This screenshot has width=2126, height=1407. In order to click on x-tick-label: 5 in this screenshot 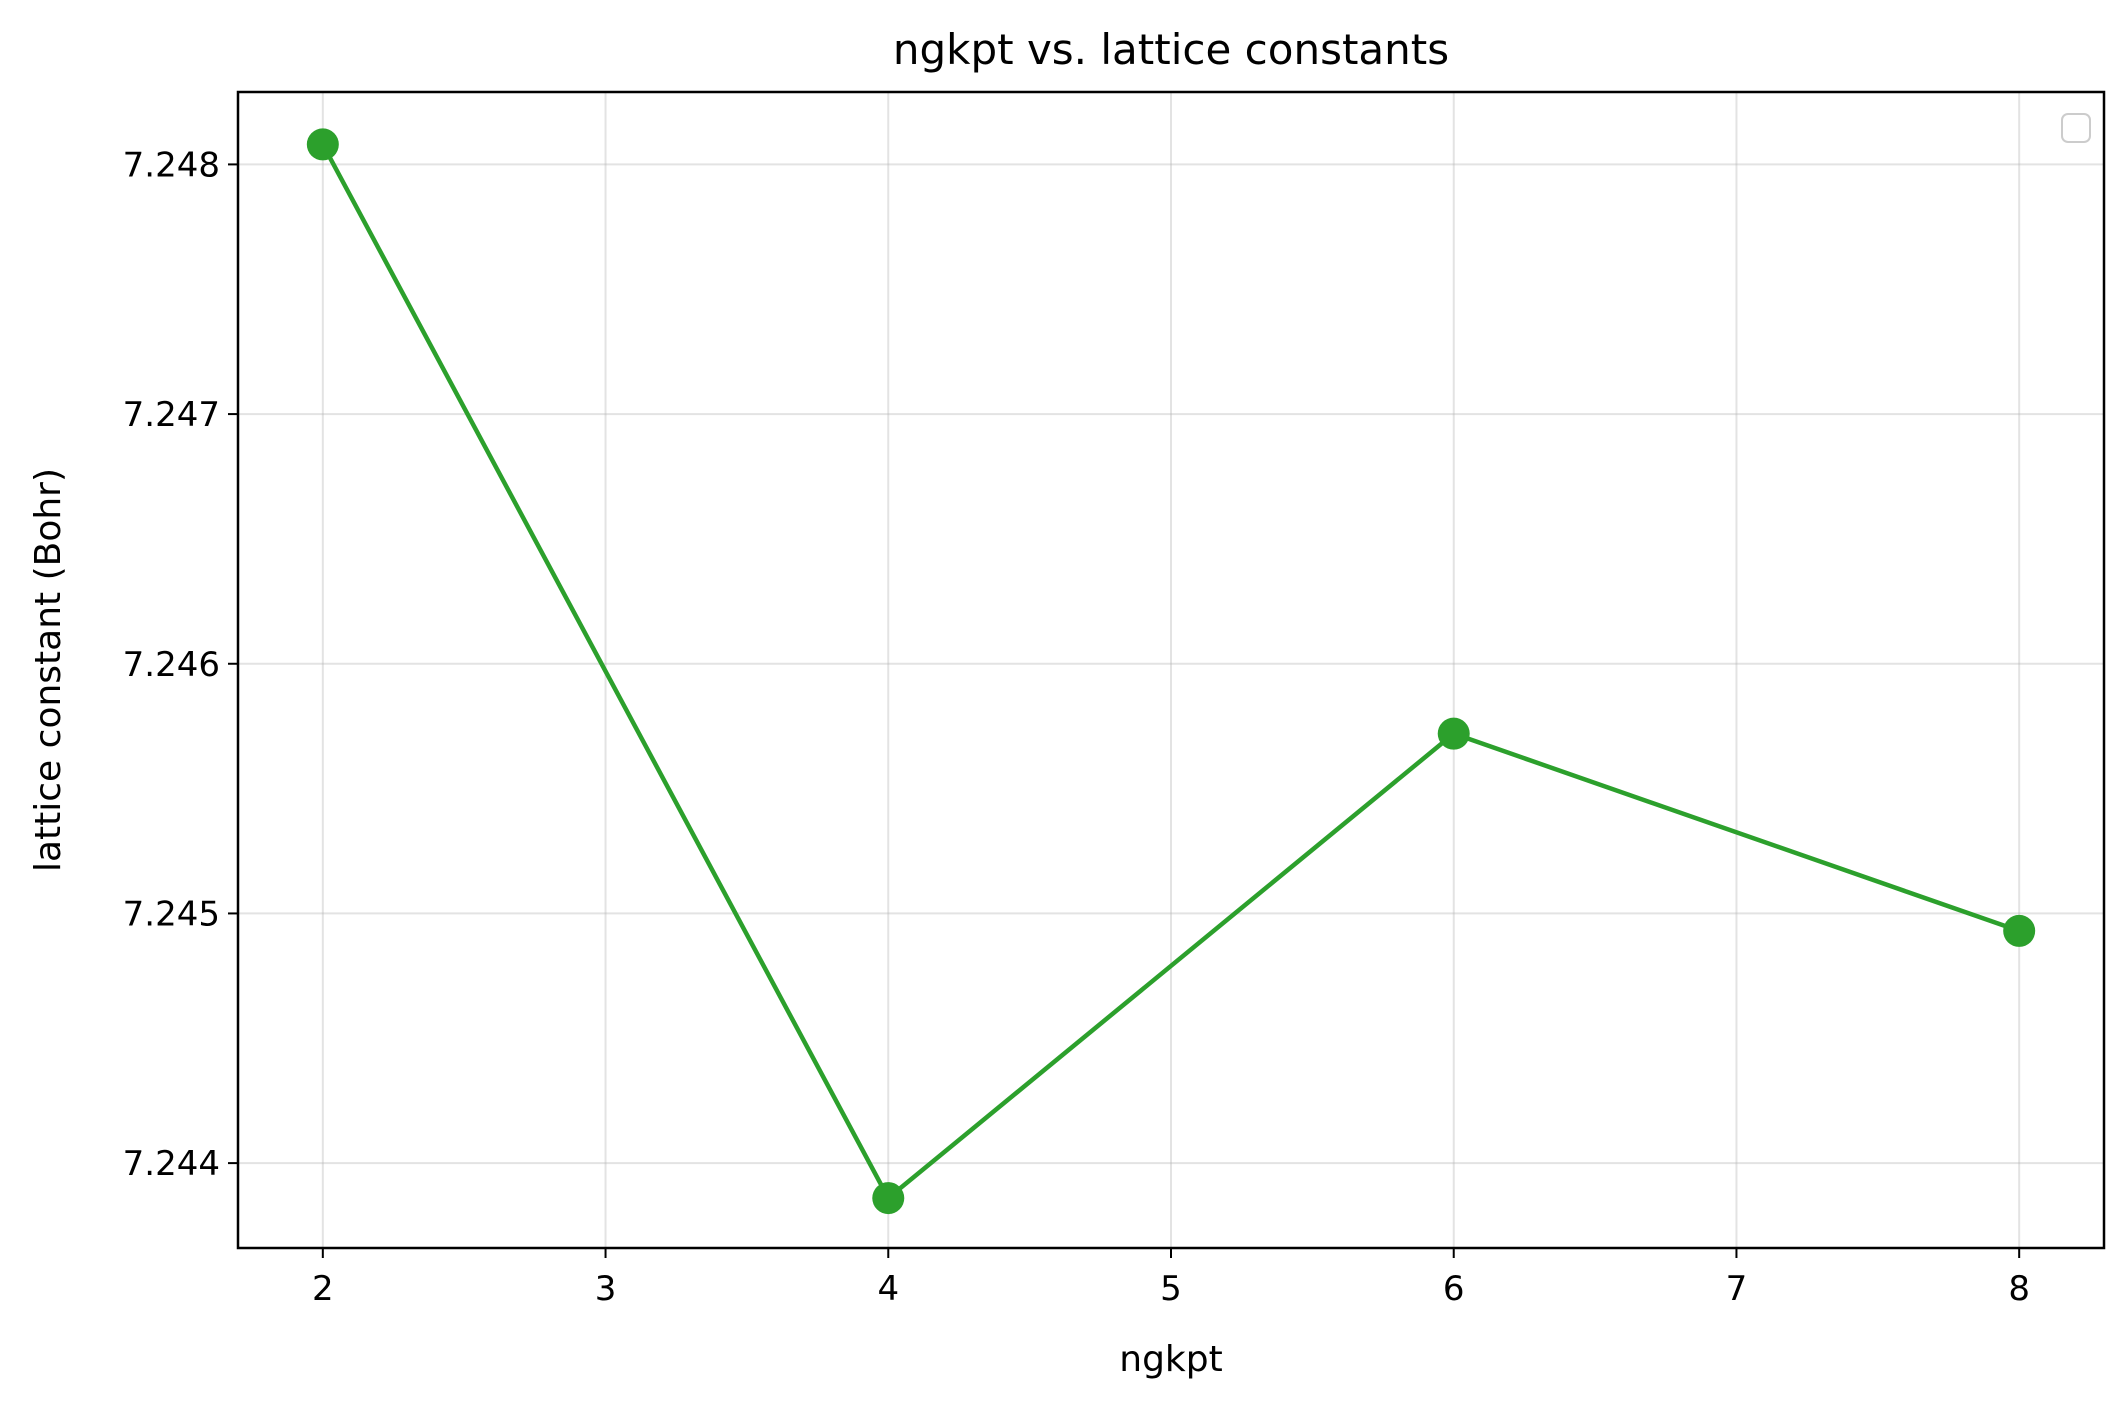, I will do `click(1171, 1289)`.